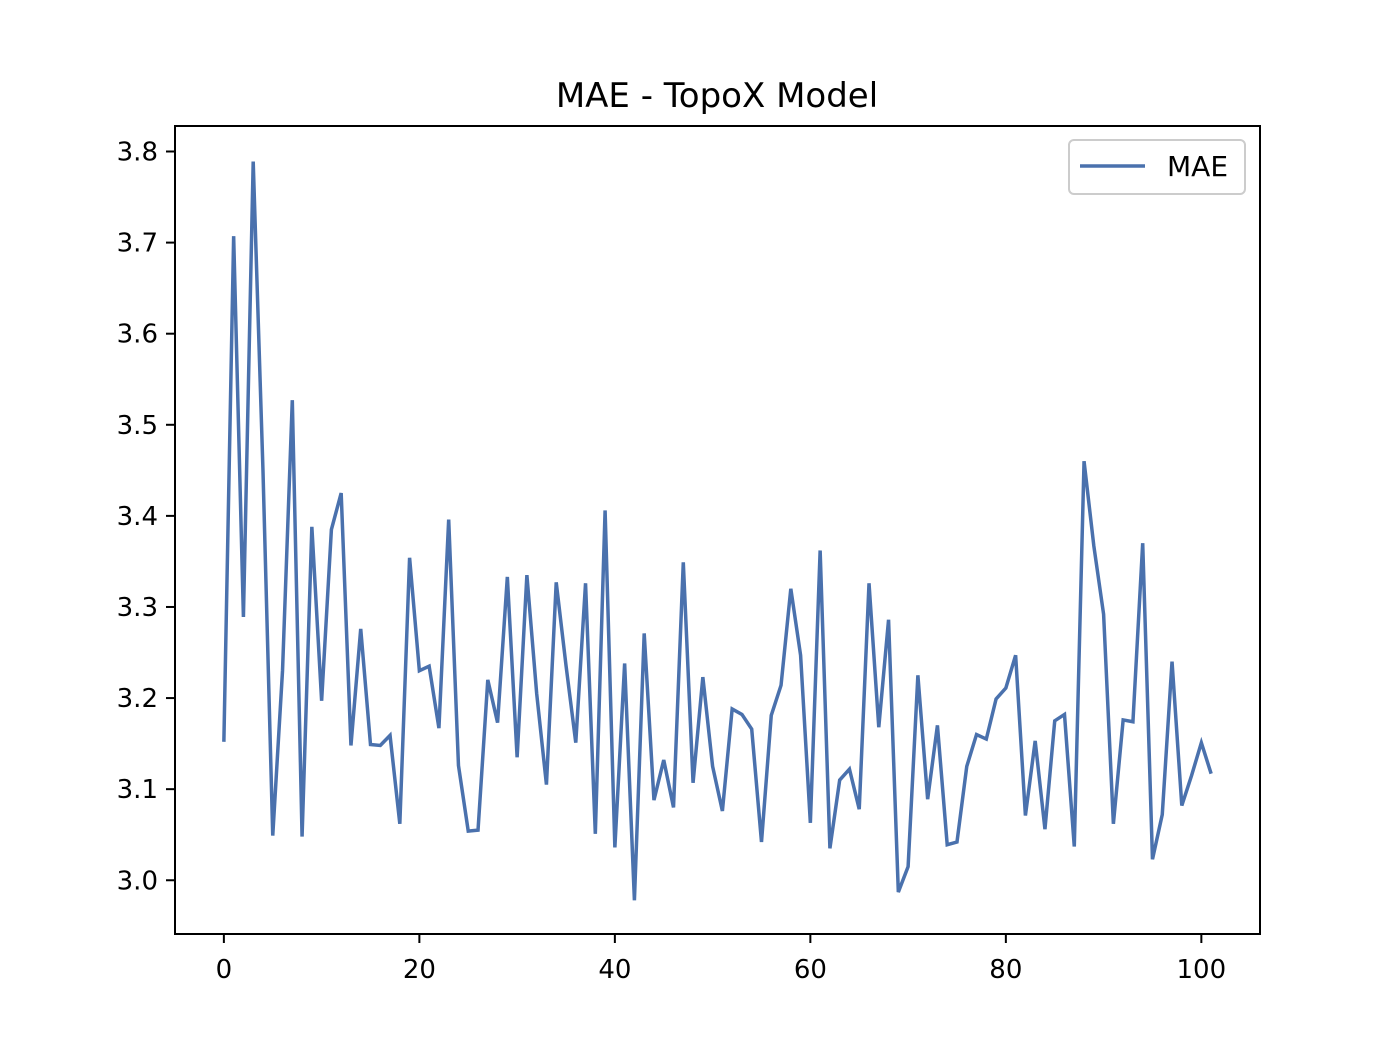 The width and height of the screenshot is (1400, 1050). Describe the element at coordinates (137, 608) in the screenshot. I see `y-tick-label: 3.3` at that location.